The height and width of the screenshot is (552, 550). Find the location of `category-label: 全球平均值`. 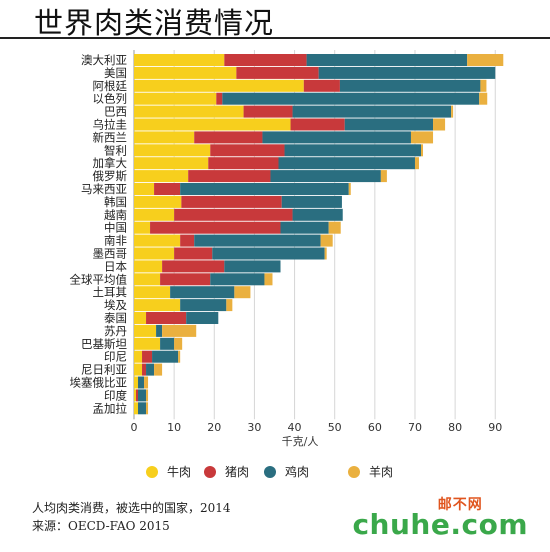

category-label: 全球平均值 is located at coordinates (99, 279).